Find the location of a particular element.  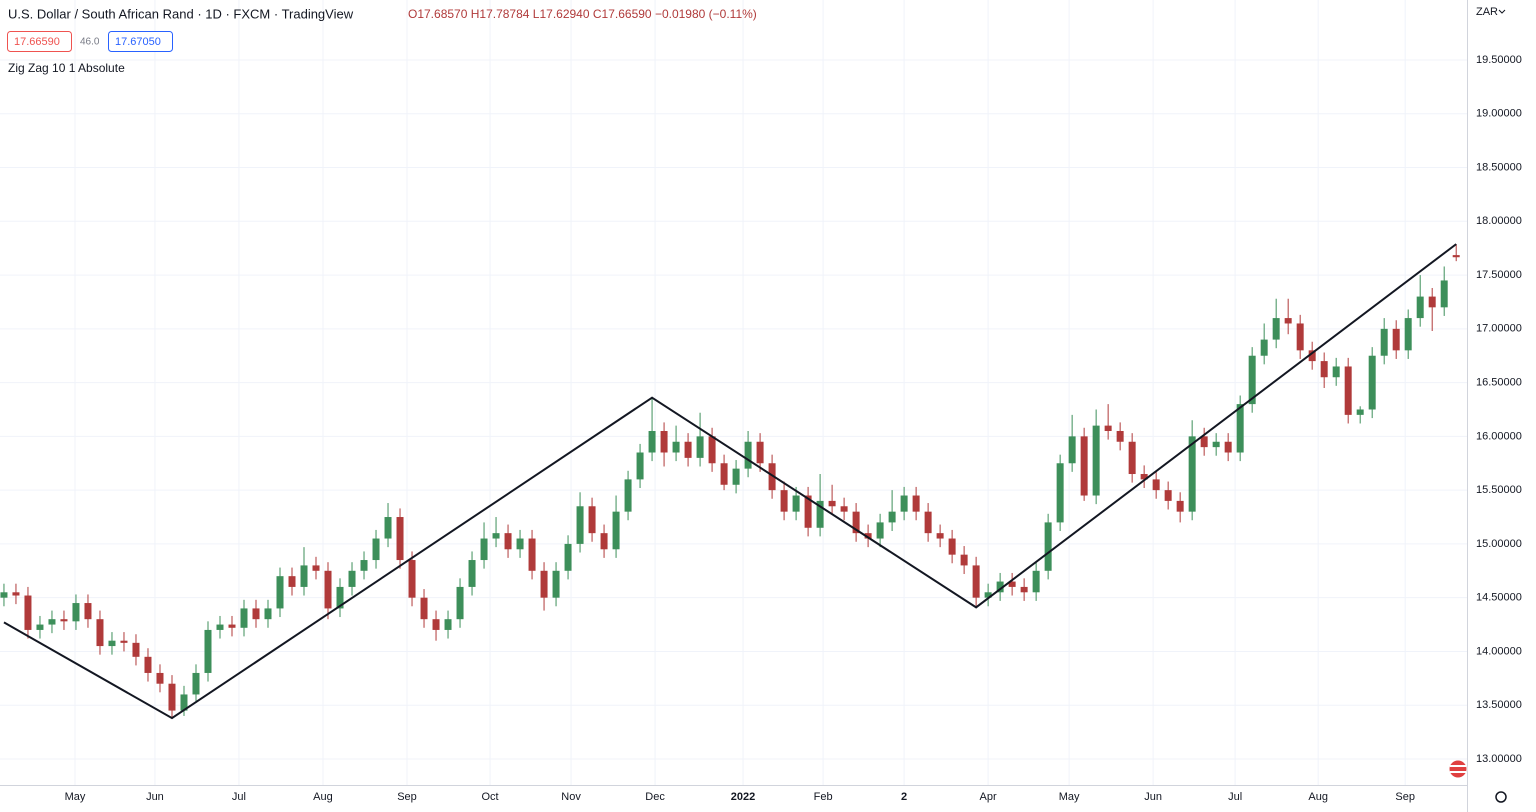

currency: ZAR is located at coordinates (1487, 12).